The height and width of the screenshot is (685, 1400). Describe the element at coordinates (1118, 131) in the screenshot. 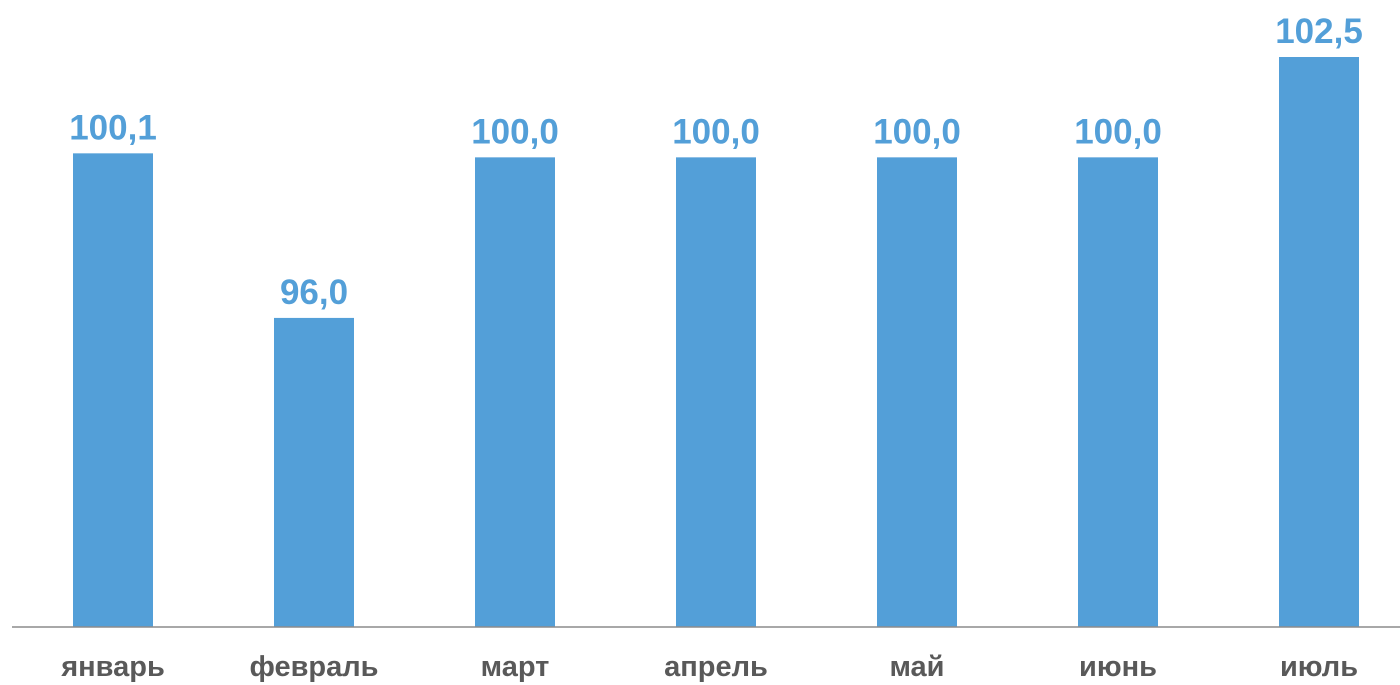

I see `bar-value-label-6: 100,0` at that location.